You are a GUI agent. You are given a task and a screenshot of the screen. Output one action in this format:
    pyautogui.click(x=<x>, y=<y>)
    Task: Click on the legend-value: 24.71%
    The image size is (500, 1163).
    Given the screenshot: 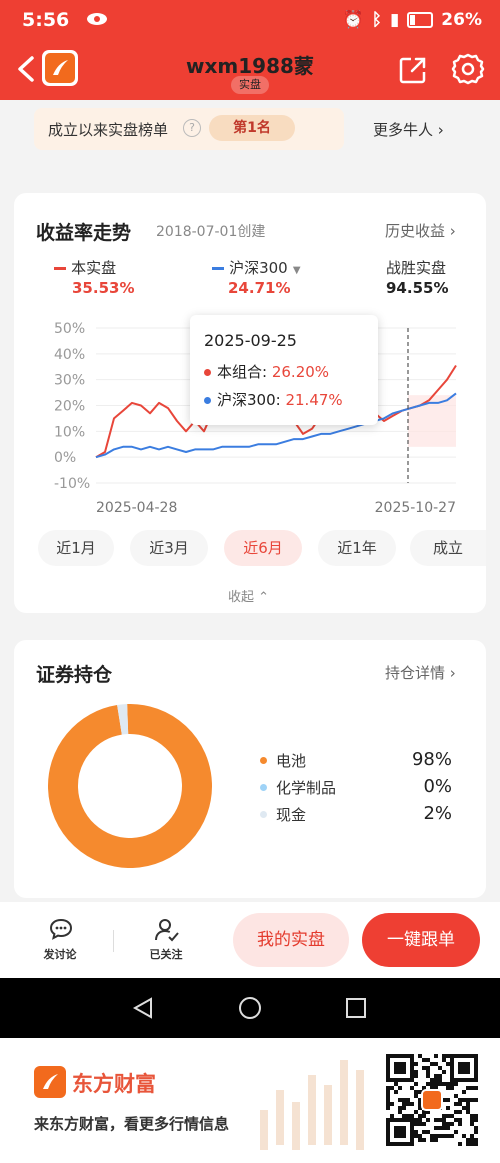 What is the action you would take?
    pyautogui.click(x=259, y=288)
    